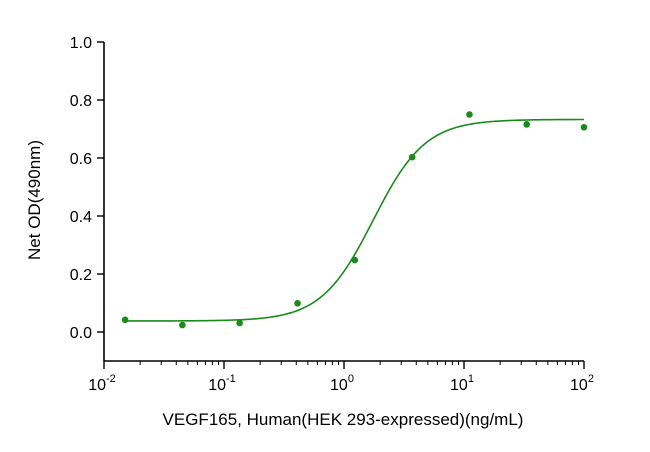 The height and width of the screenshot is (452, 650). I want to click on x-tick-label: 10¹, so click(462, 383).